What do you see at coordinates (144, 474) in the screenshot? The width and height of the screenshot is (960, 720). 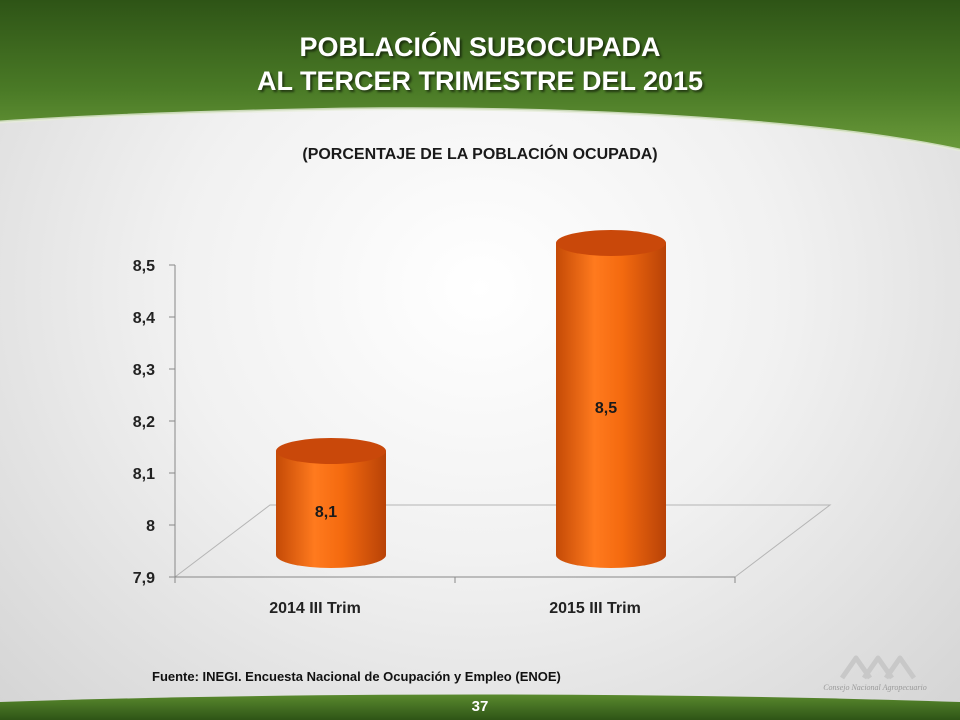 I see `y-tick-label: 8,1` at bounding box center [144, 474].